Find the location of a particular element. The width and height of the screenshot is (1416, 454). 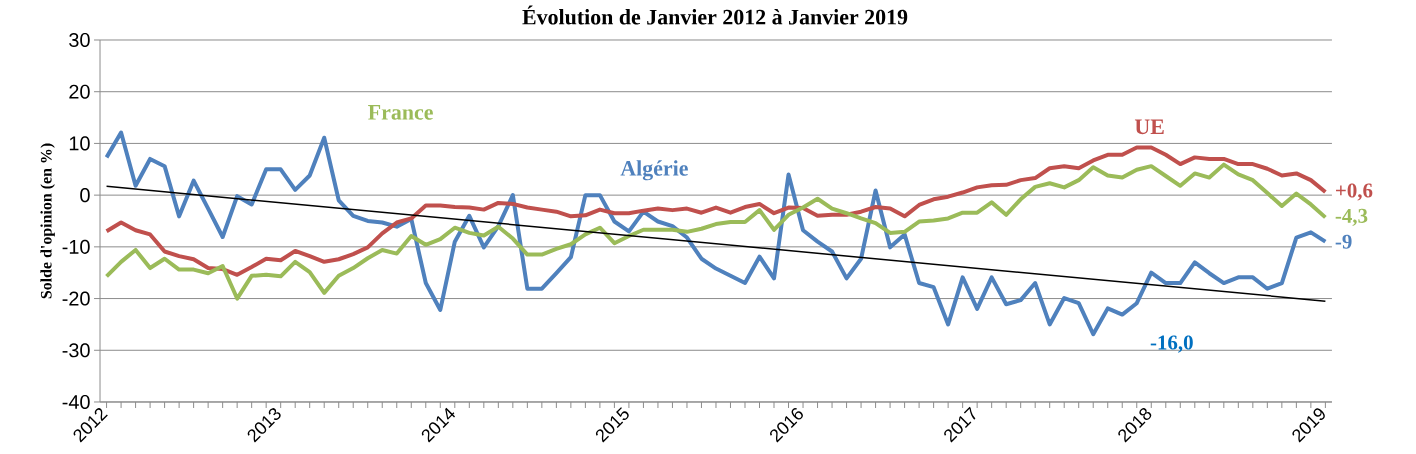

y-tick-label: -20 is located at coordinates (76, 298).